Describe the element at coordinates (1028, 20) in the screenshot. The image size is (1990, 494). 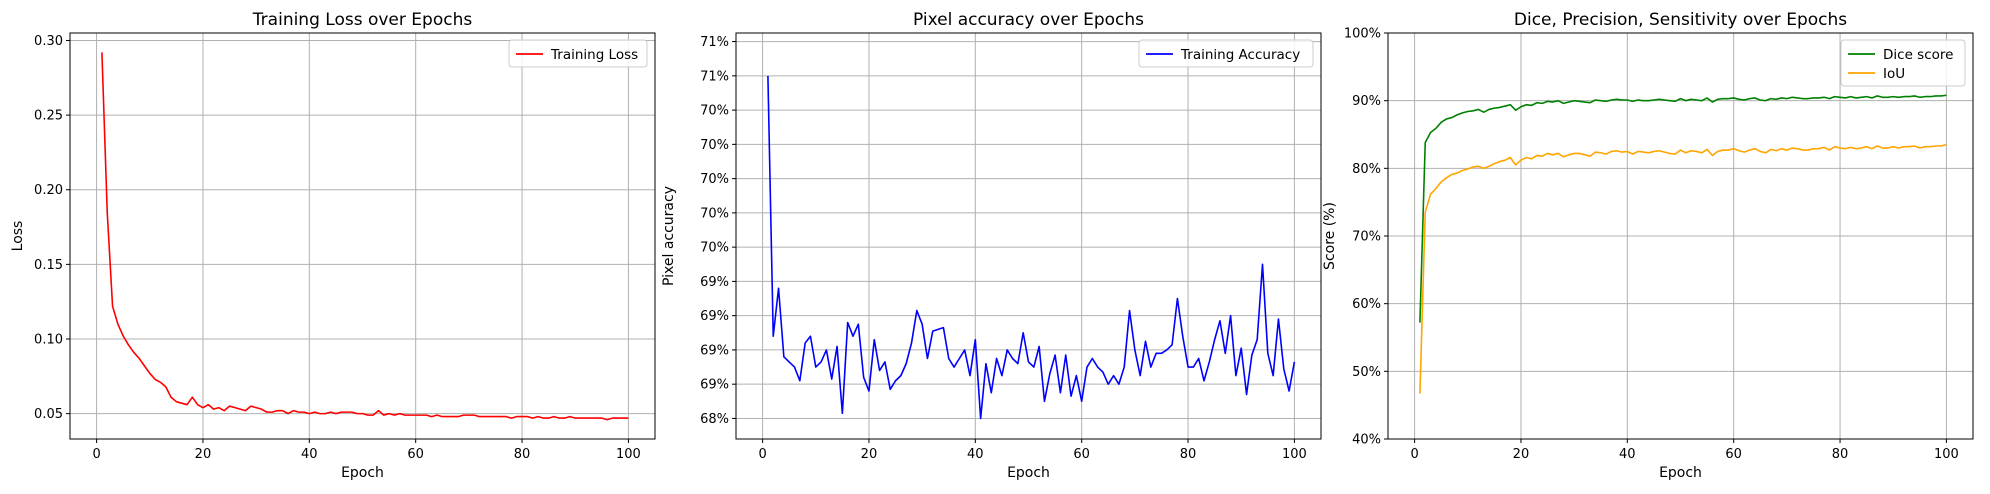
I see `chart-title: Pixel accuracy over Epochs` at that location.